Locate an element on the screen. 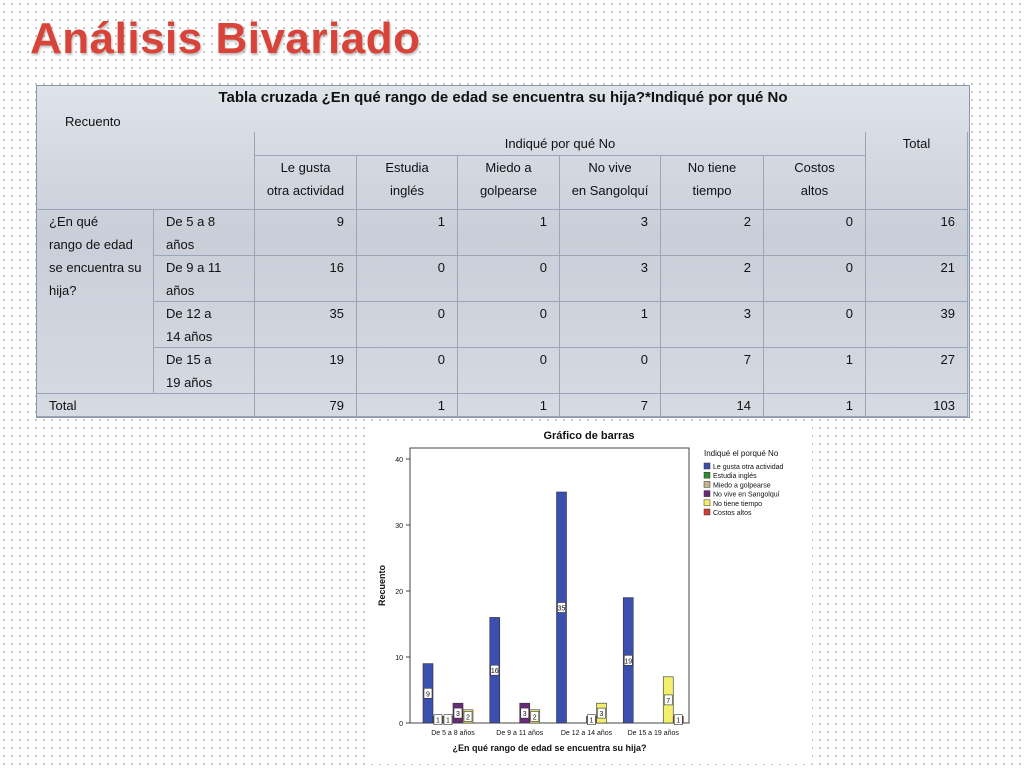 The image size is (1024, 769). column-header-text: inglés is located at coordinates (407, 190).